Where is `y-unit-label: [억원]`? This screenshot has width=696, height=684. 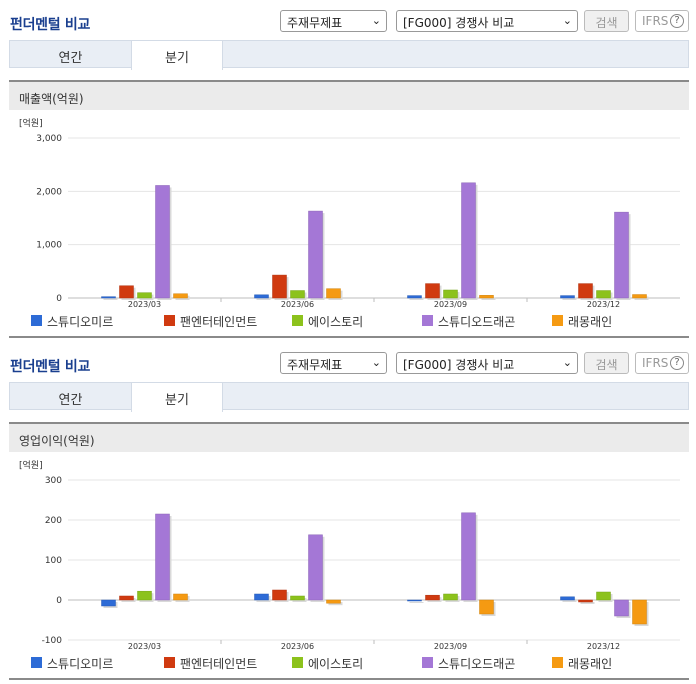 y-unit-label: [억원] is located at coordinates (31, 465).